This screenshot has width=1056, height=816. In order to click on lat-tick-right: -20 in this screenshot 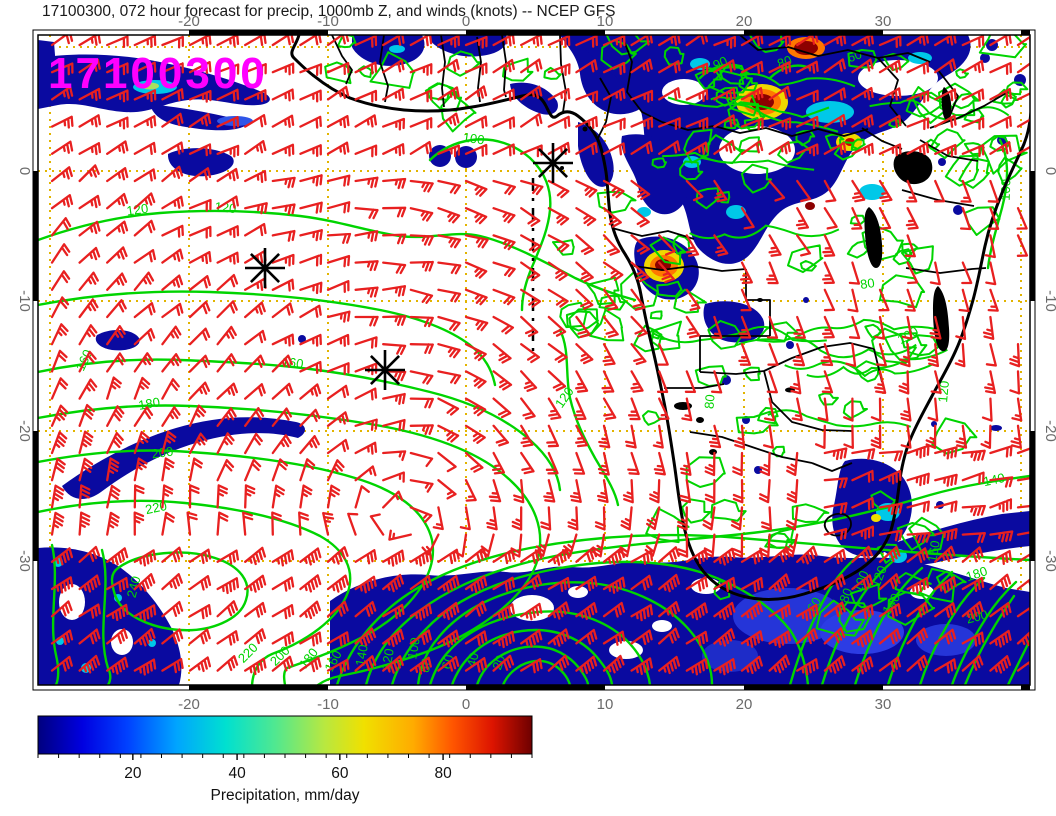, I will do `click(1049, 431)`.